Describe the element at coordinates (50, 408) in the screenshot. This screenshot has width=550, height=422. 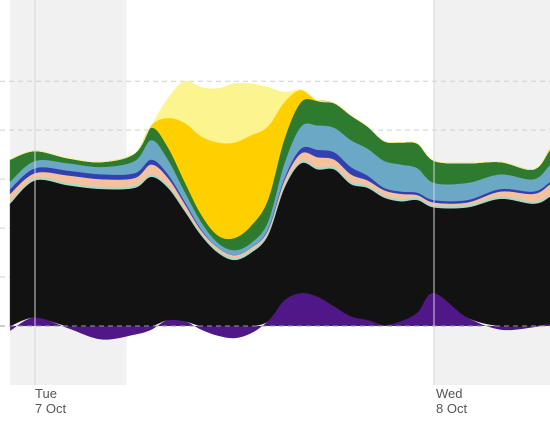
I see `x-tick-date-tue: 7 Oct` at that location.